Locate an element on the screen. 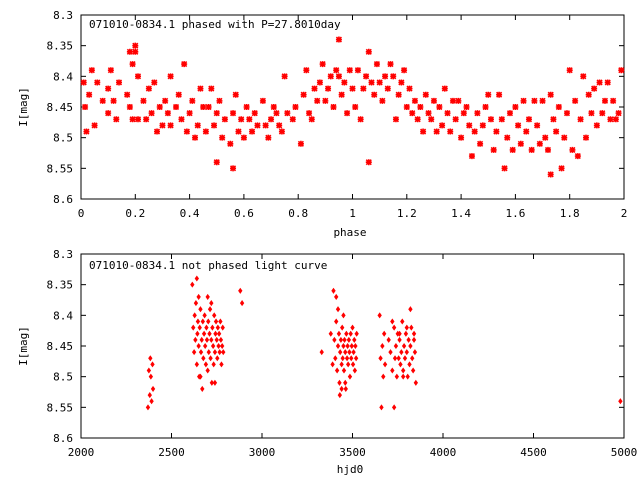 The width and height of the screenshot is (640, 480). y-tick-label: 8.55 is located at coordinates (60, 168).